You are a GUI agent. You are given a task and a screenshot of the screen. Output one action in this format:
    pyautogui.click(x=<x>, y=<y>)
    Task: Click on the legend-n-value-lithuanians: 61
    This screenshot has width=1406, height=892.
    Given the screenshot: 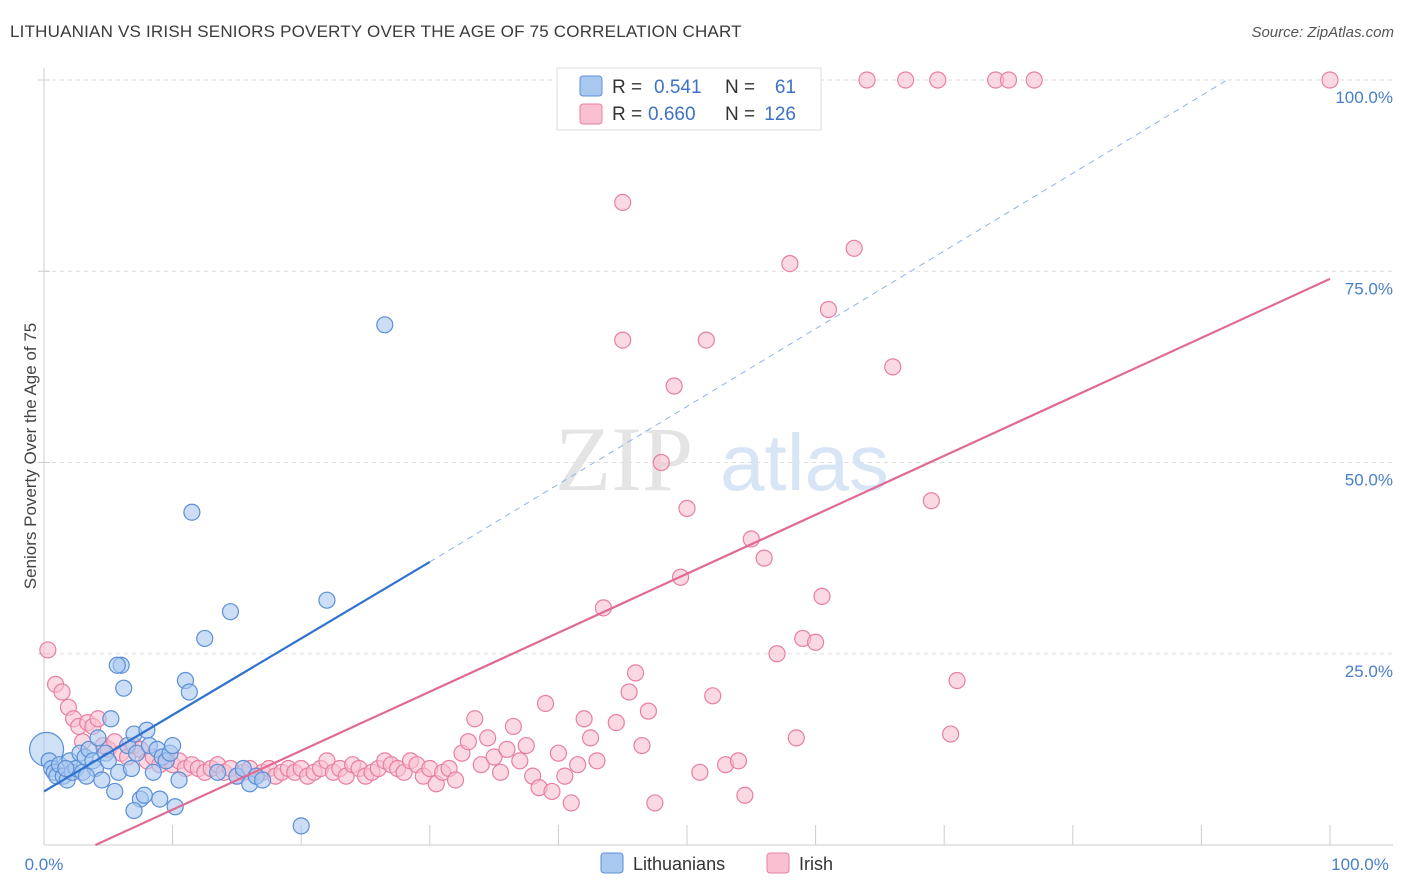 What is the action you would take?
    pyautogui.click(x=785, y=87)
    